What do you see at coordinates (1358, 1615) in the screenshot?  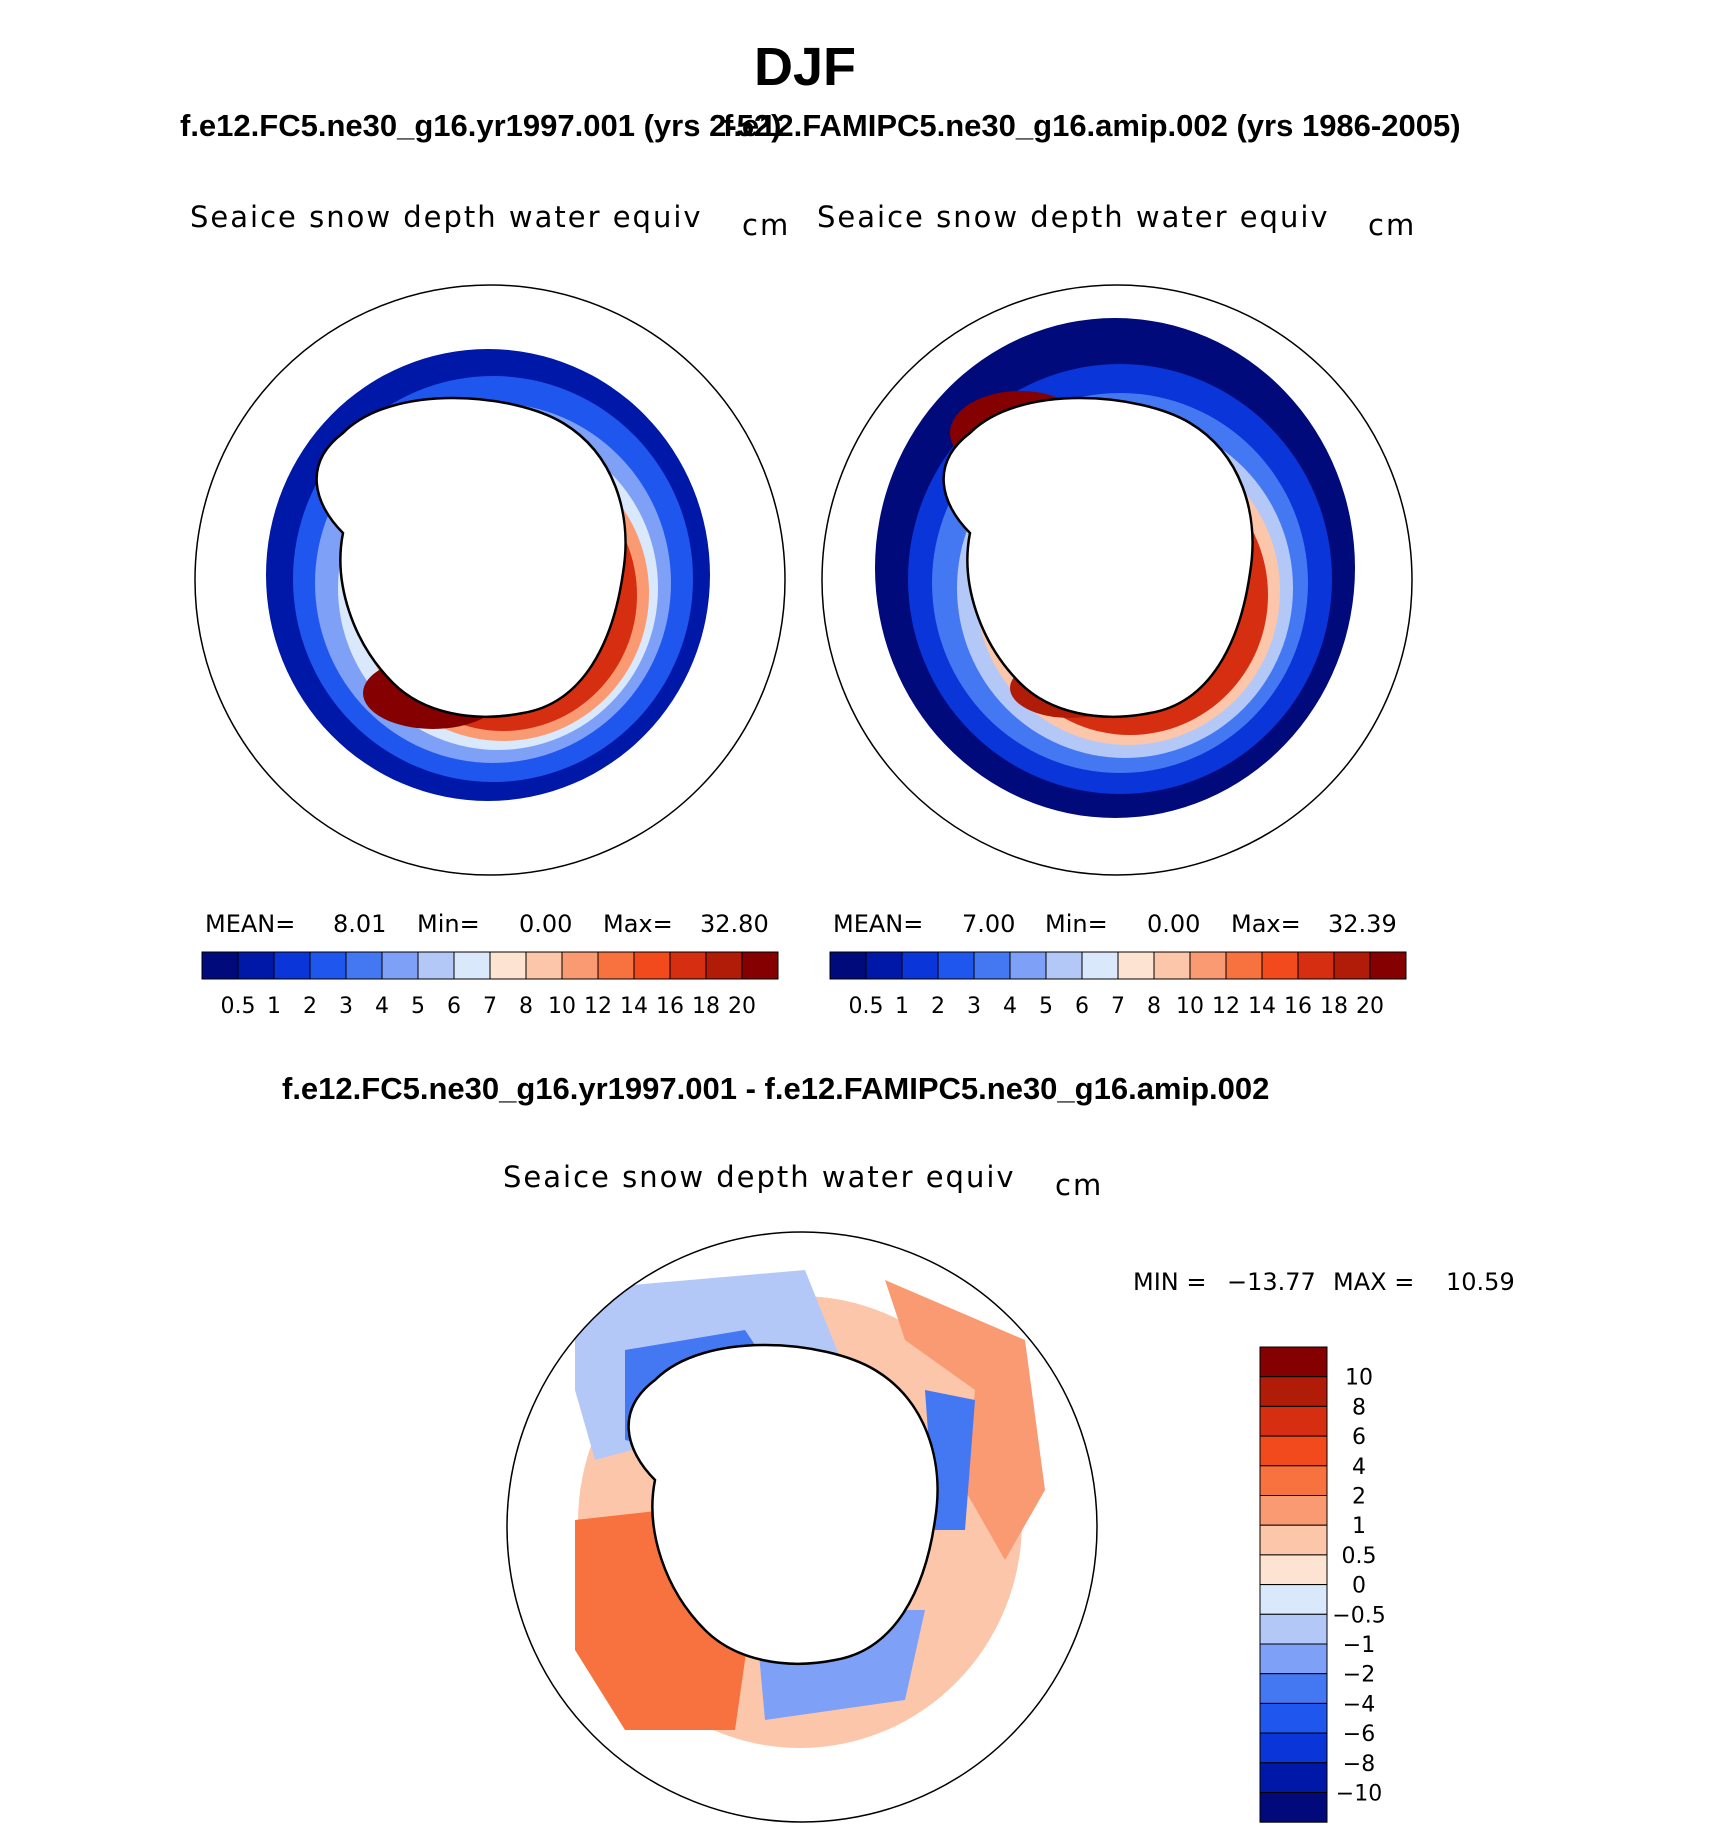 I see `colorbar-tick-label: −0.5` at bounding box center [1358, 1615].